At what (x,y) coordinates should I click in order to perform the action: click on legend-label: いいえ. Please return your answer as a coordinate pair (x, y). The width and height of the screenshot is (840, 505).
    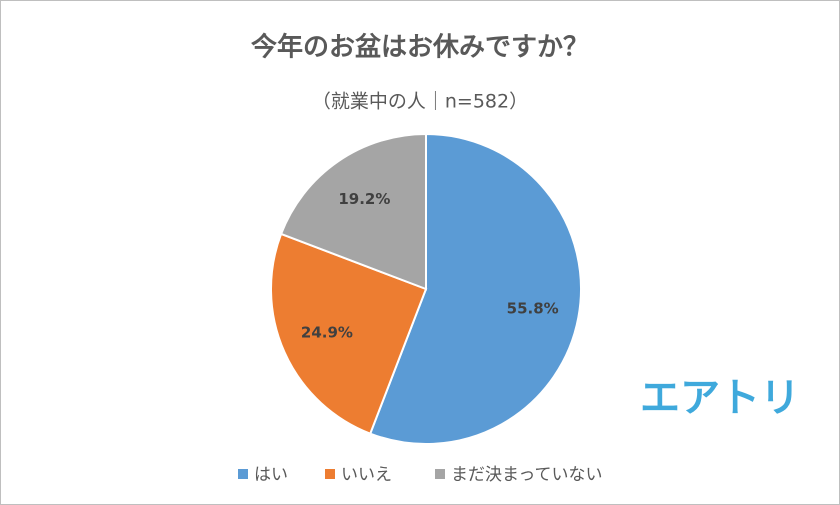
    Looking at the image, I should click on (366, 475).